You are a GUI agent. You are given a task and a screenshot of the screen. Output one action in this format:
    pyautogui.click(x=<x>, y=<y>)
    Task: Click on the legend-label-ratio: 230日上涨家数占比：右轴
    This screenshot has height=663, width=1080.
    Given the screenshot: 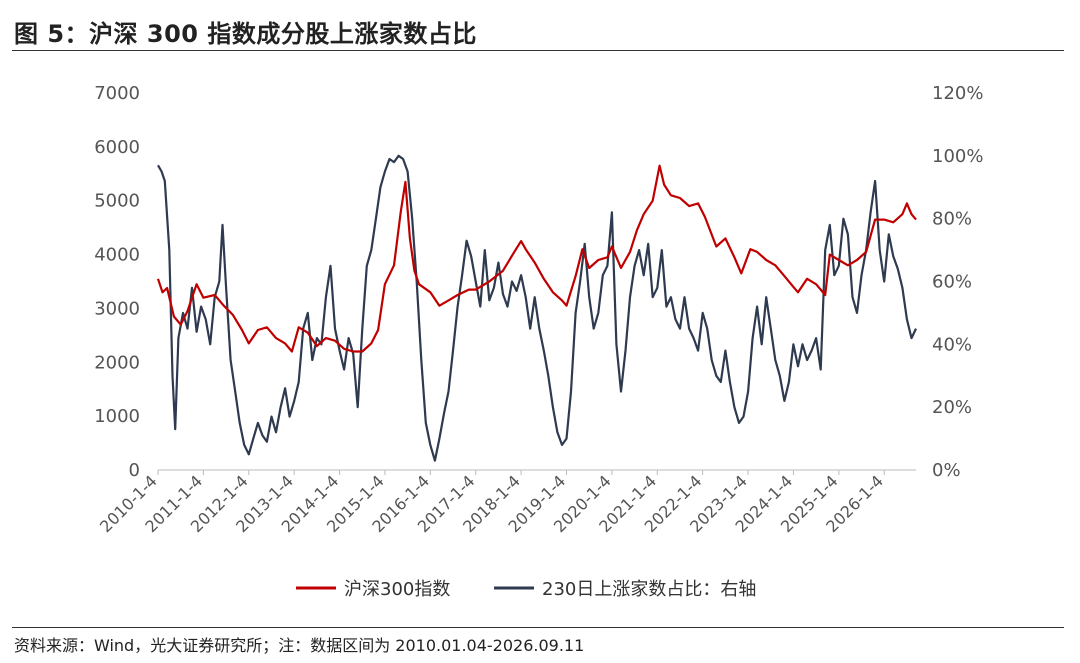 What is the action you would take?
    pyautogui.click(x=649, y=589)
    